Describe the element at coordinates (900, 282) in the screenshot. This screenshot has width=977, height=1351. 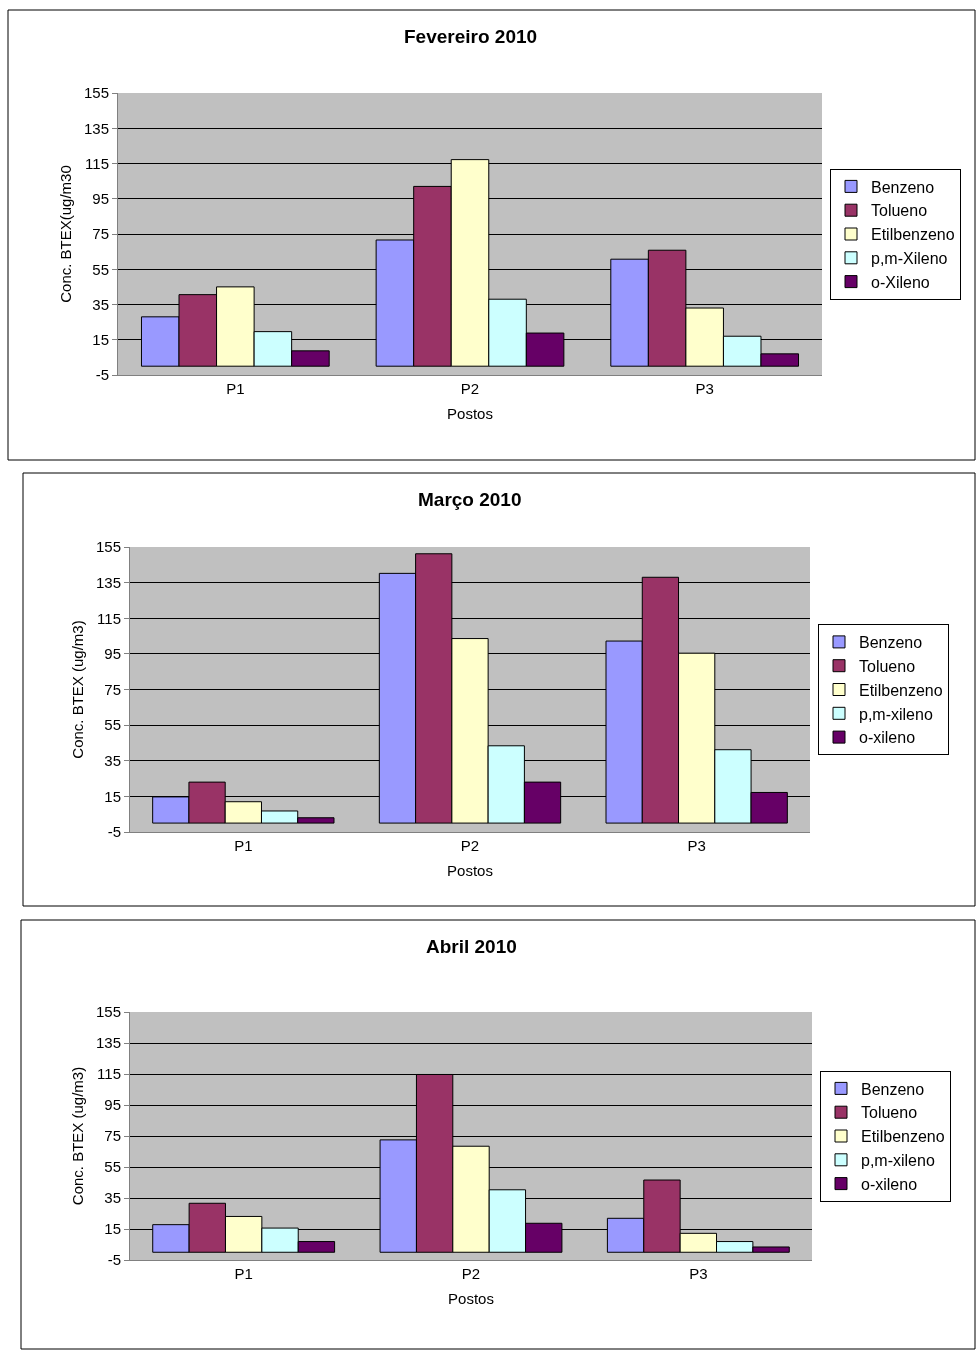
I see `legend-label: o-Xileno` at that location.